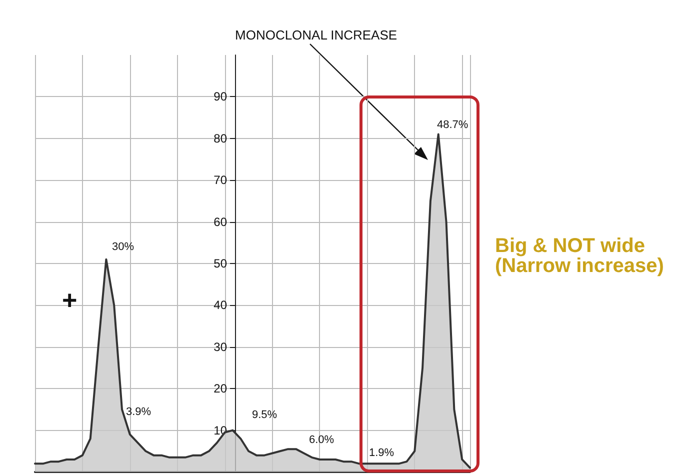 The image size is (690, 475). I want to click on annotation: 9.5%, so click(265, 415).